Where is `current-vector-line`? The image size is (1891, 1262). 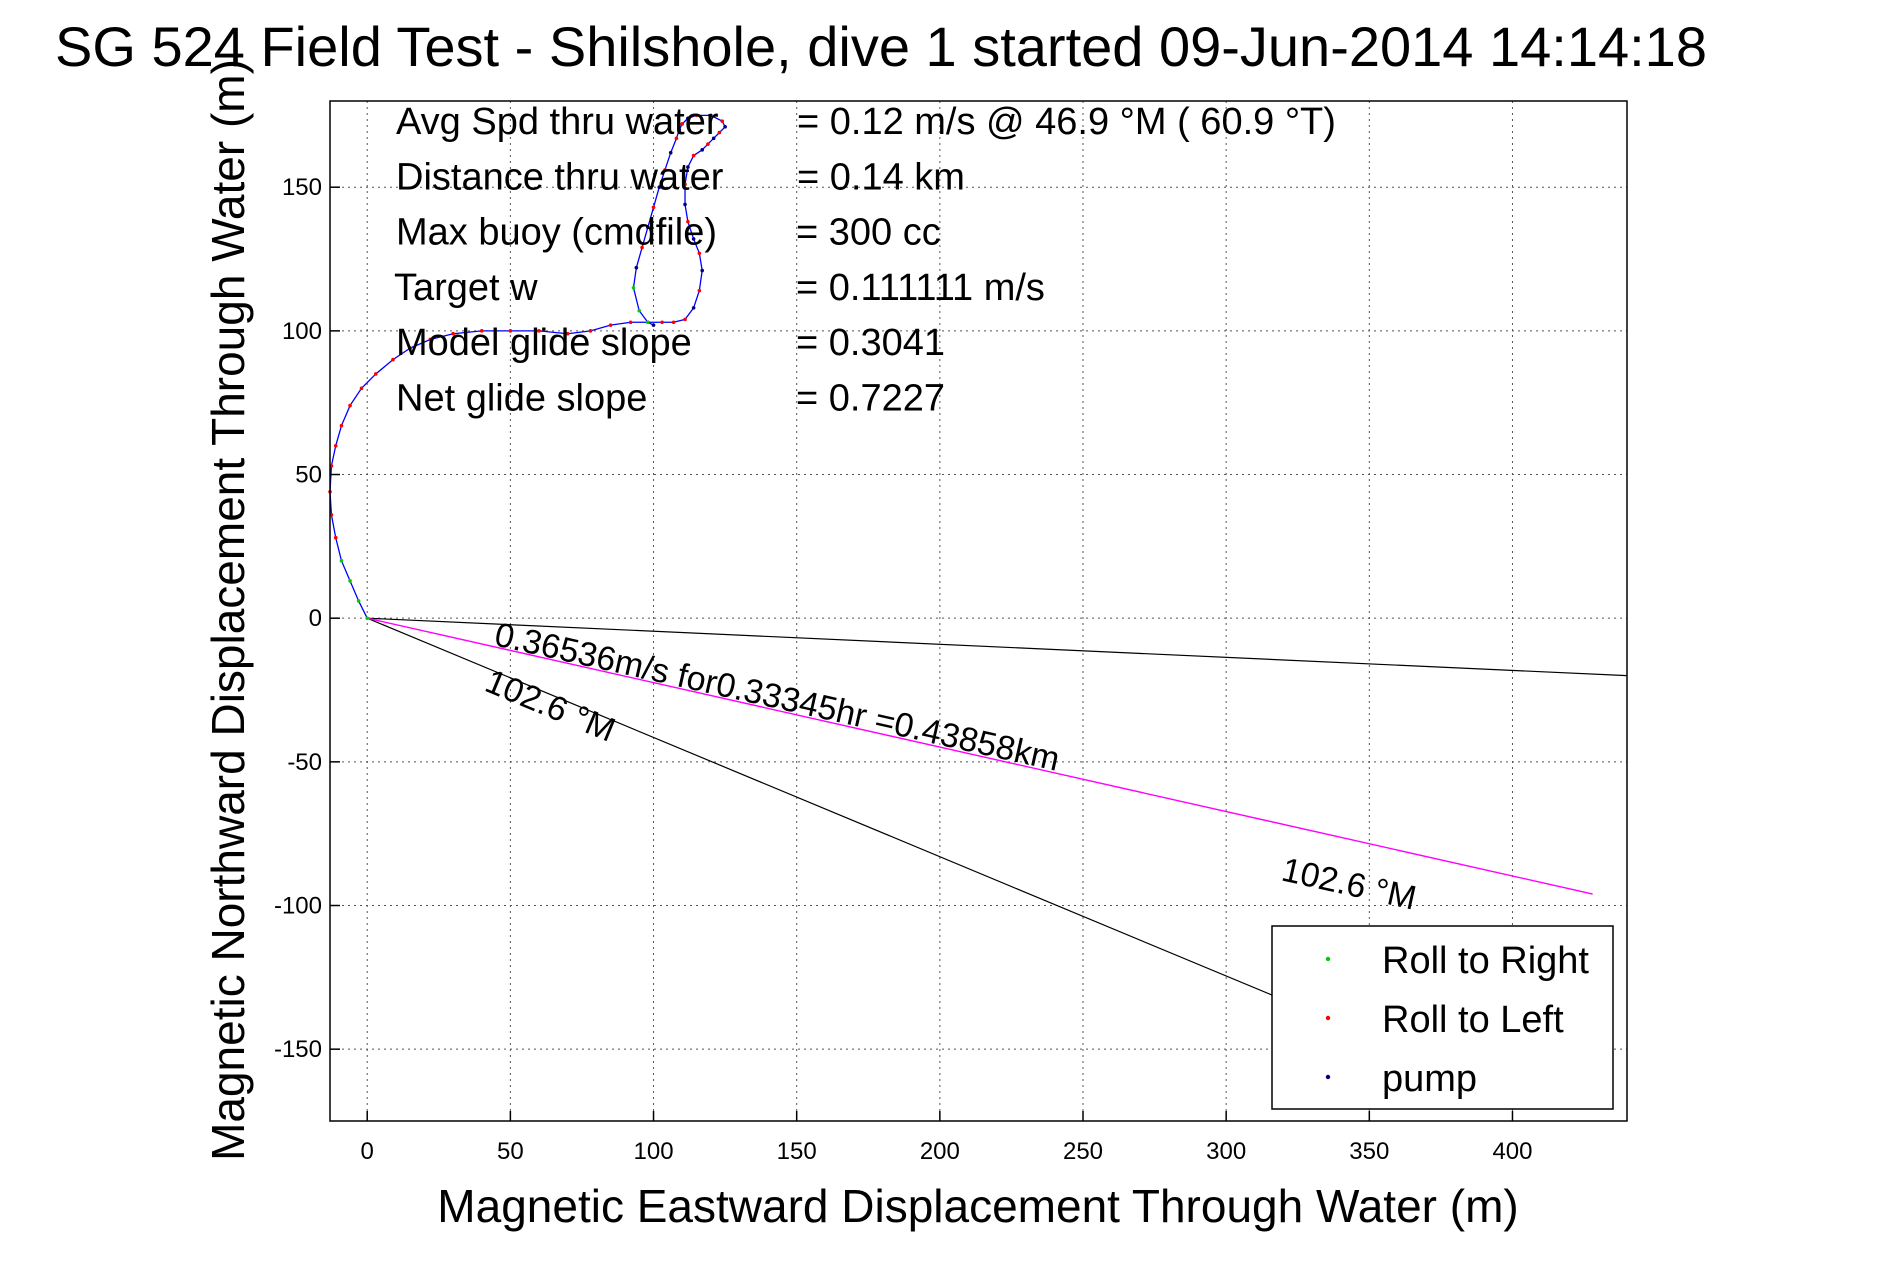
current-vector-line is located at coordinates (980, 756).